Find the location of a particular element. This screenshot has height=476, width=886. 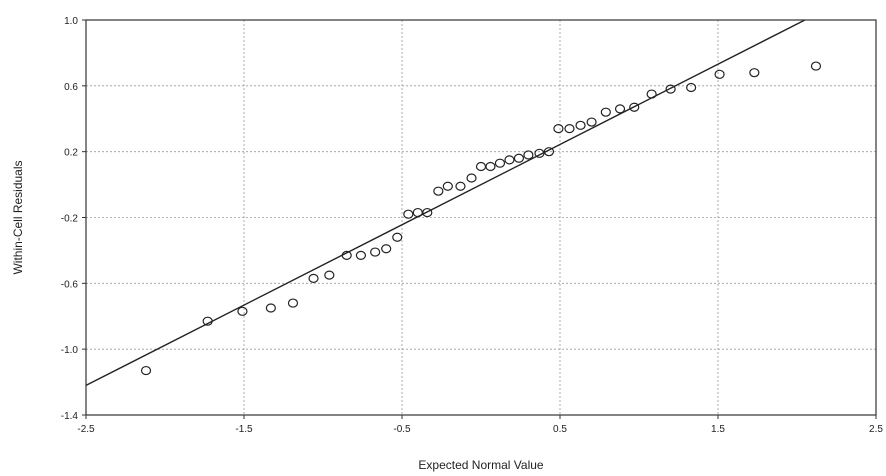

x-tick-label: -0.5 is located at coordinates (402, 429).